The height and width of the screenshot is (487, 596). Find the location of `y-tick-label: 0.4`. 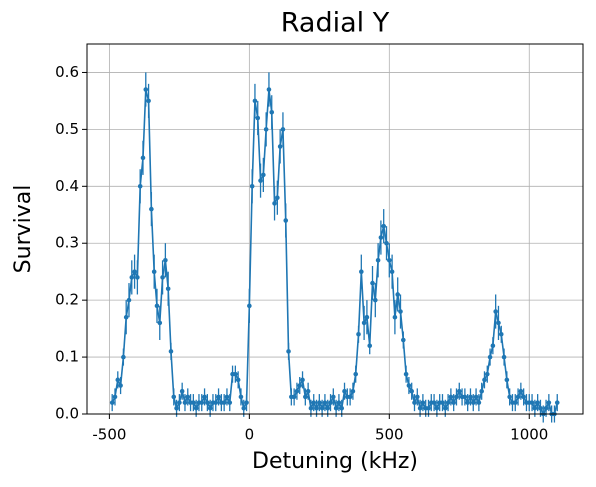

y-tick-label: 0.4 is located at coordinates (67, 186).